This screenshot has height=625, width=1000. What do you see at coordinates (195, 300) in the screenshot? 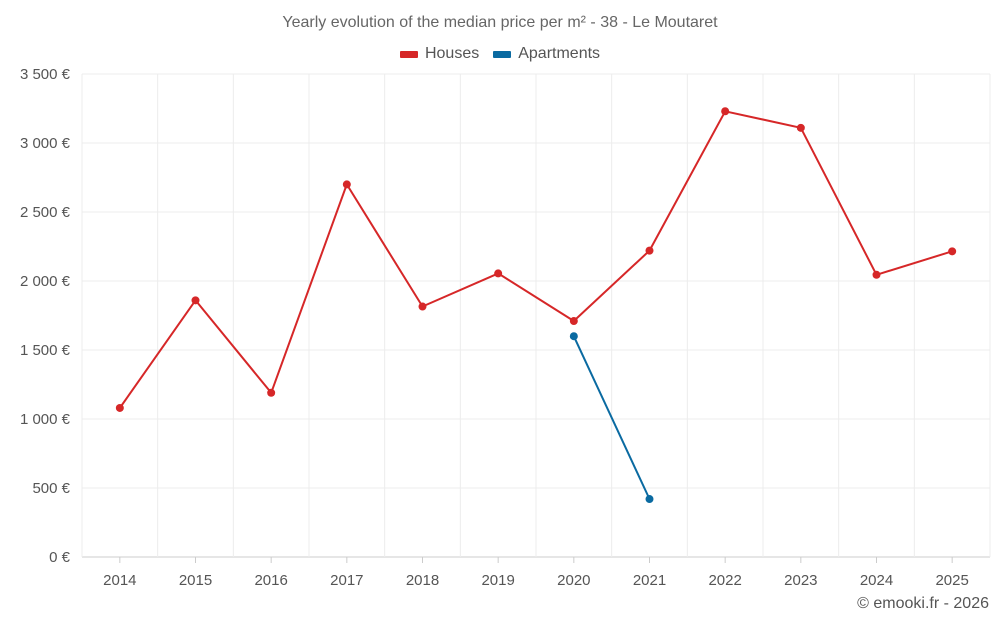
I see `data-point-houses-2015` at bounding box center [195, 300].